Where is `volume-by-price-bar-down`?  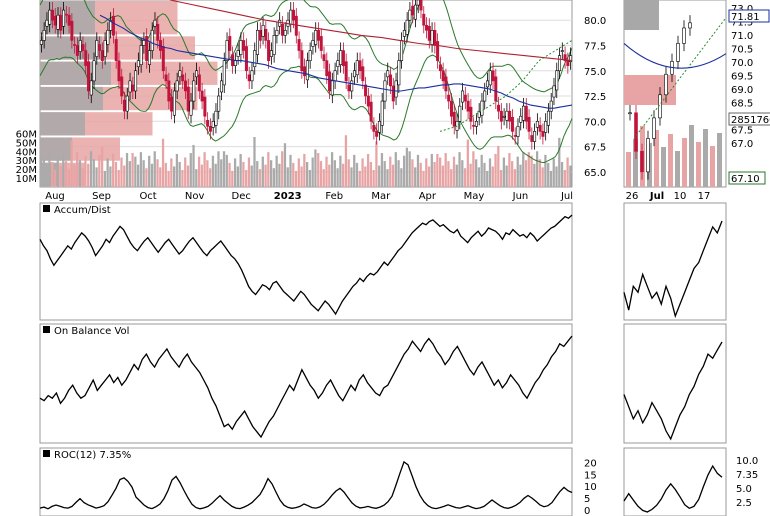
volume-by-price-bar-down is located at coordinates (71, 98).